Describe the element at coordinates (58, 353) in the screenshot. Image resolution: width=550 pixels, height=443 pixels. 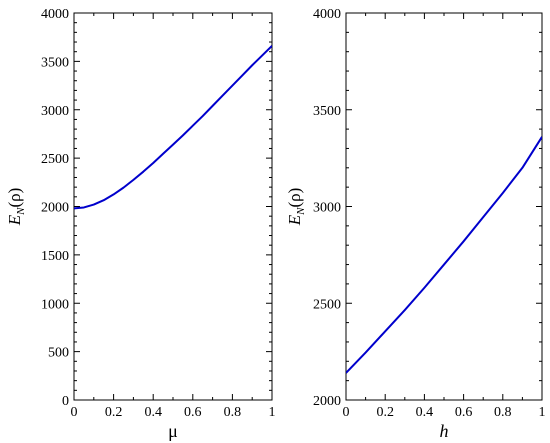
I see `y-tick-label: 500` at that location.